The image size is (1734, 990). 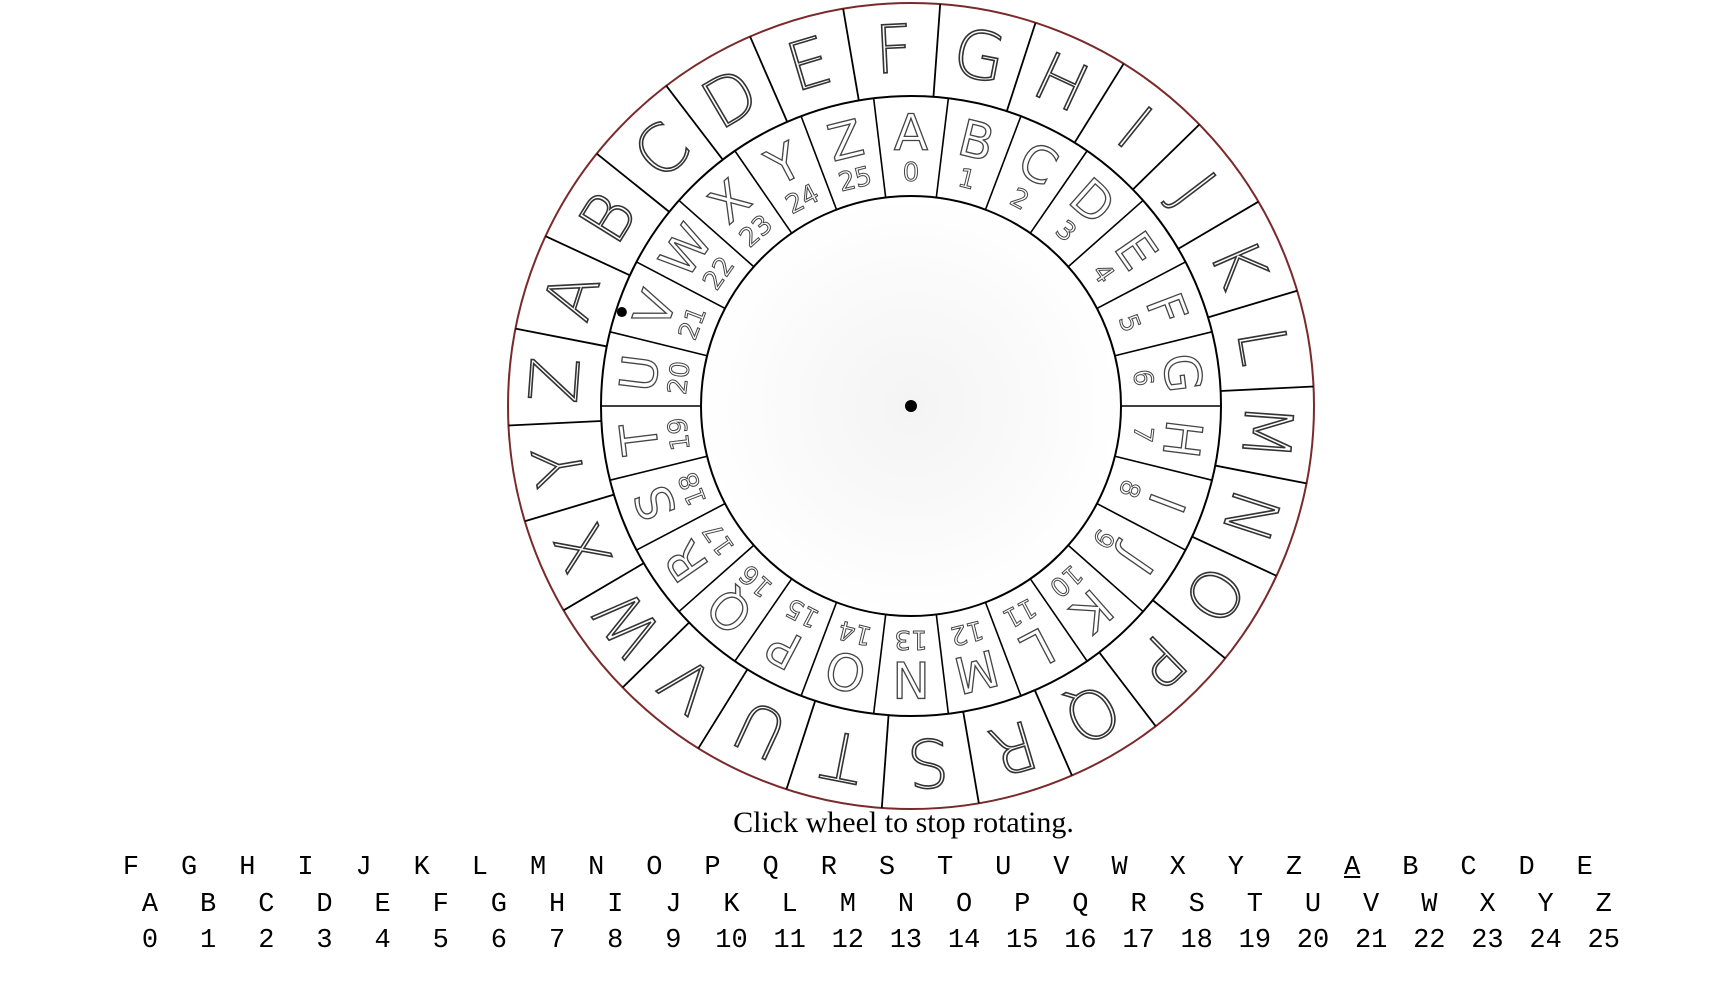 I want to click on inner-letter-H: H, so click(x=1182, y=439).